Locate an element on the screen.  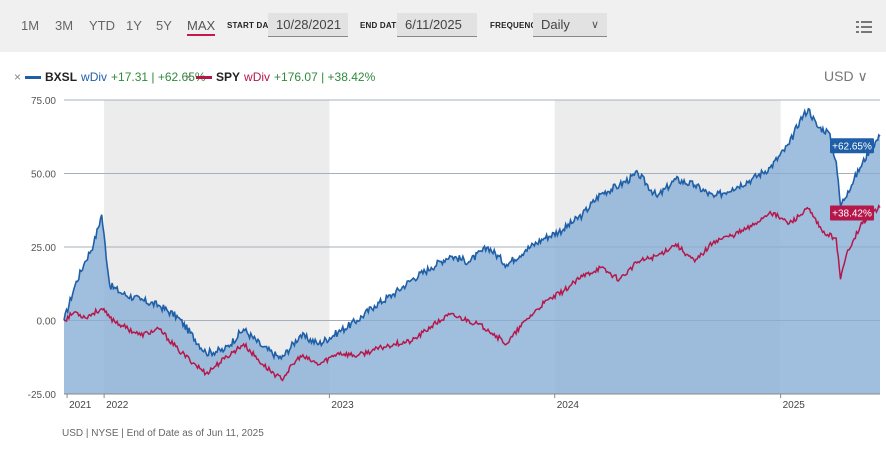
legend-swatch-spy is located at coordinates (204, 78).